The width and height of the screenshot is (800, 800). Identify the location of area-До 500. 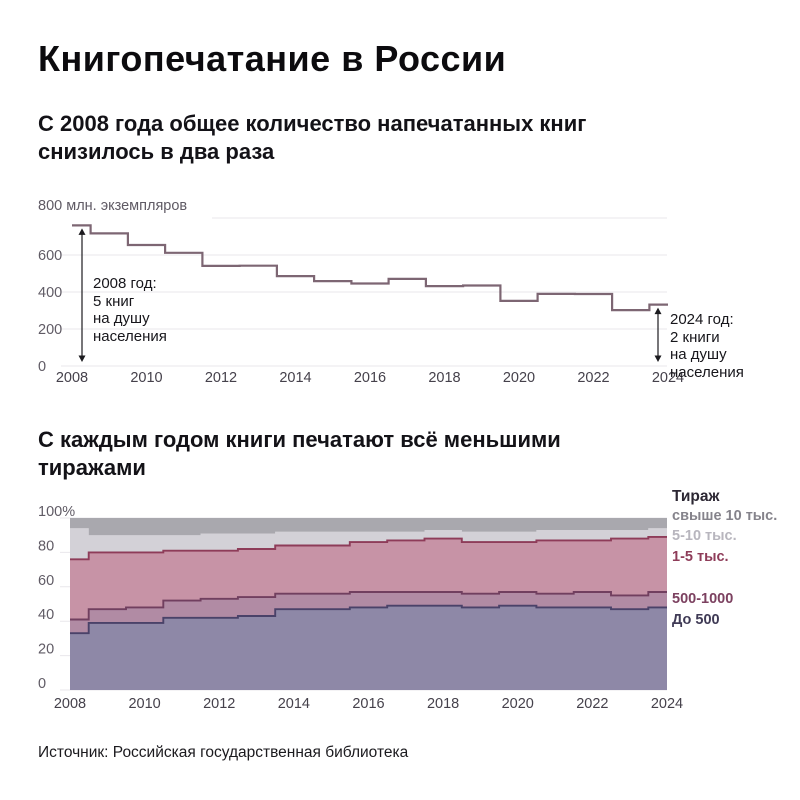
(368, 647).